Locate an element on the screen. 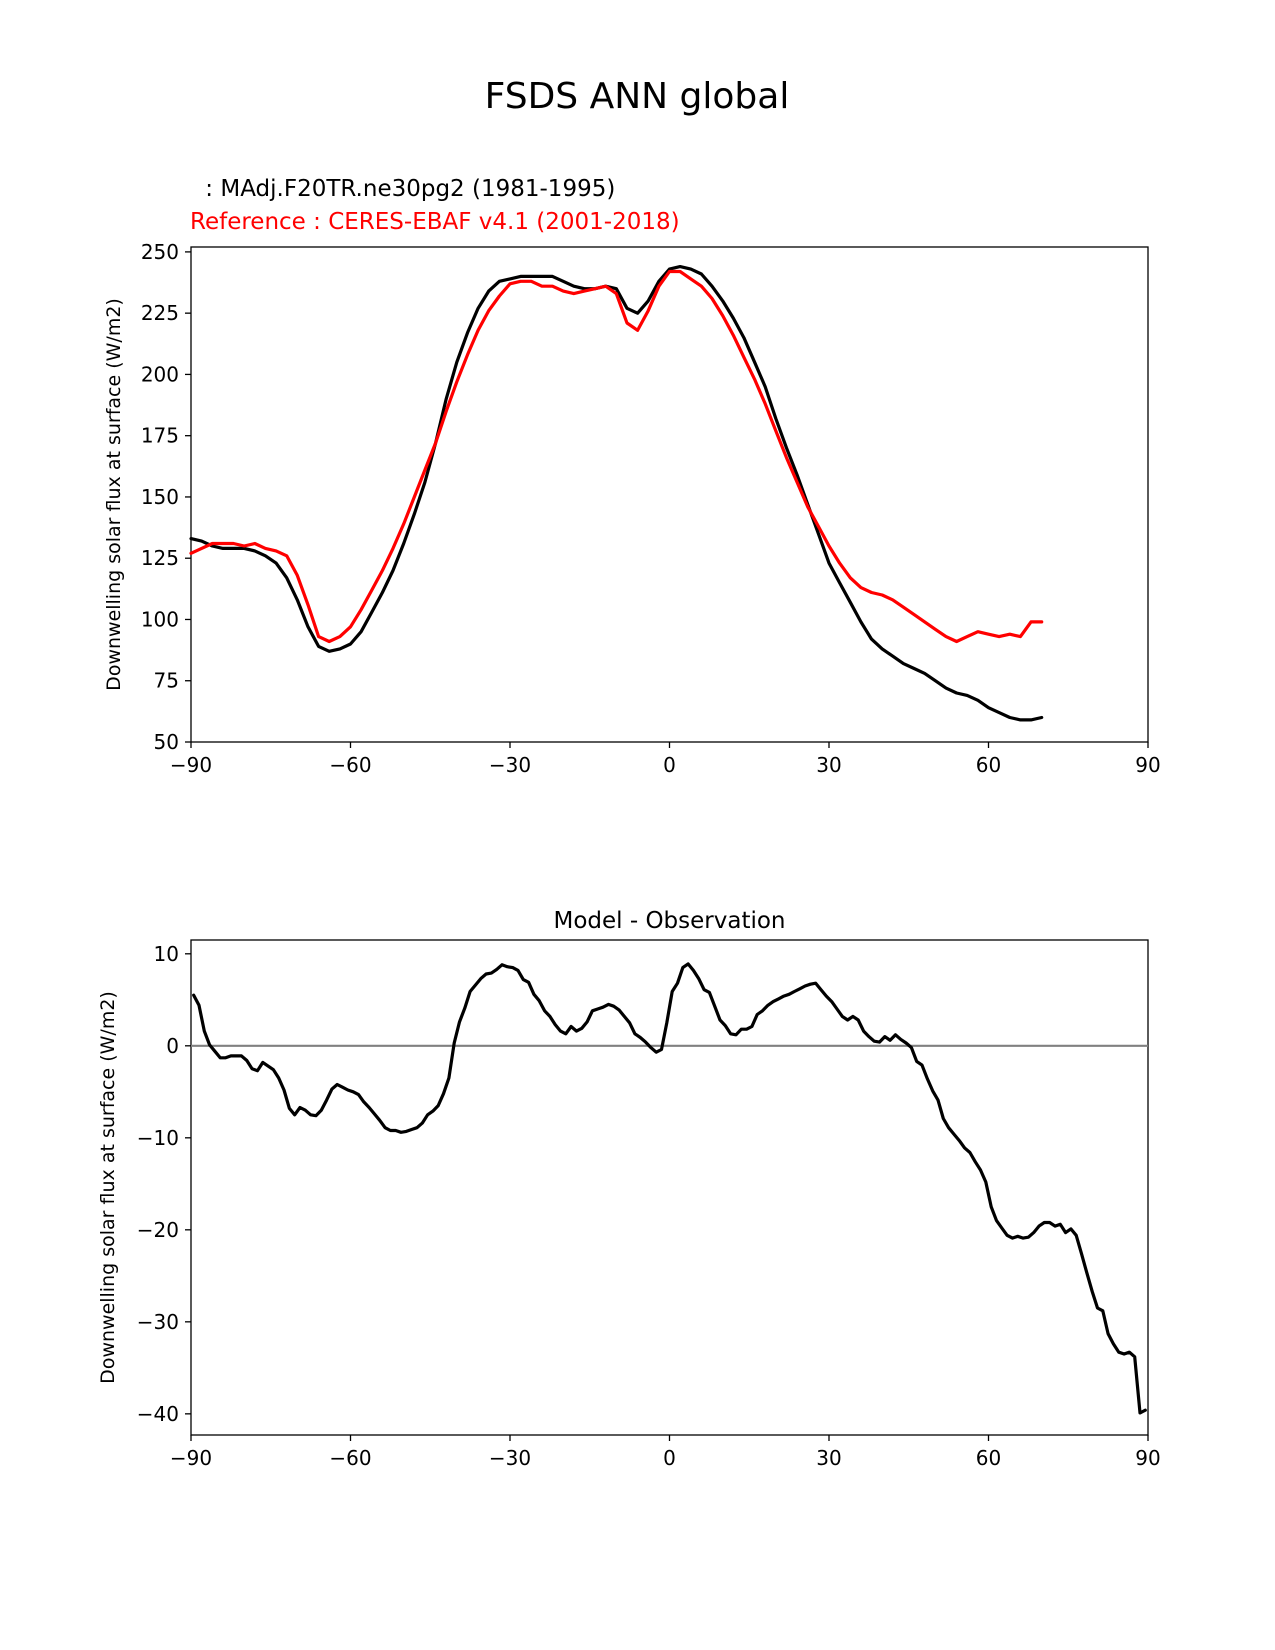  y-tick-label: 100 is located at coordinates (160, 619).